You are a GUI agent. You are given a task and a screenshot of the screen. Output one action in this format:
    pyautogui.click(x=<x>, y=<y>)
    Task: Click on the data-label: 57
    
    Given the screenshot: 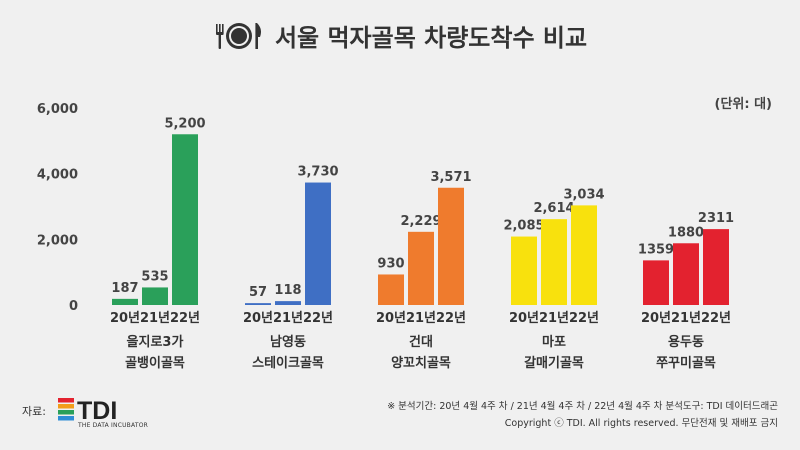 What is the action you would take?
    pyautogui.click(x=258, y=292)
    